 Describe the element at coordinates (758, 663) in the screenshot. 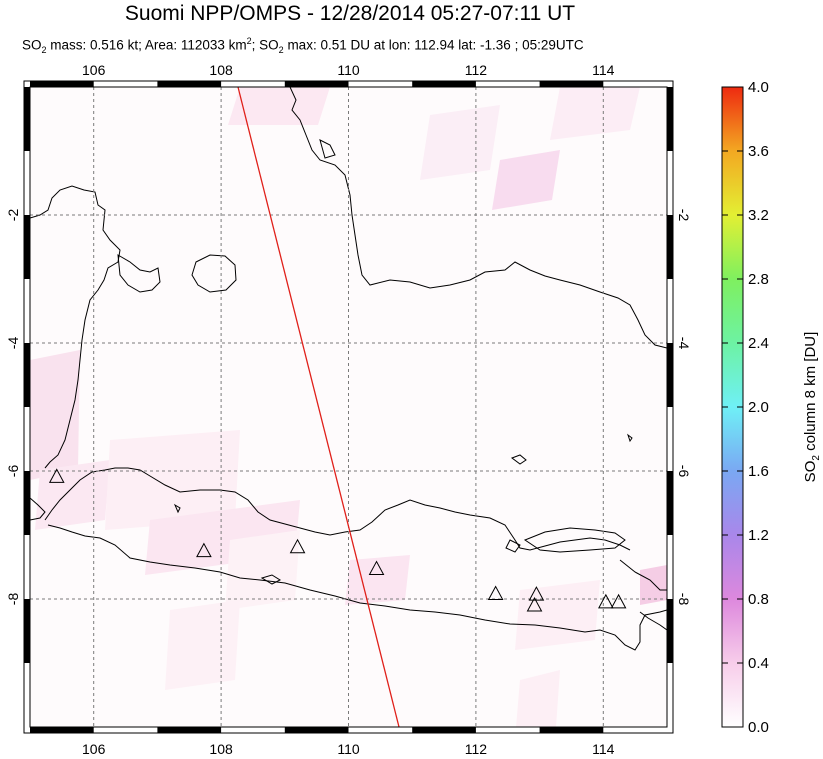

I see `colorbar-tick-0.4: 0.4` at that location.